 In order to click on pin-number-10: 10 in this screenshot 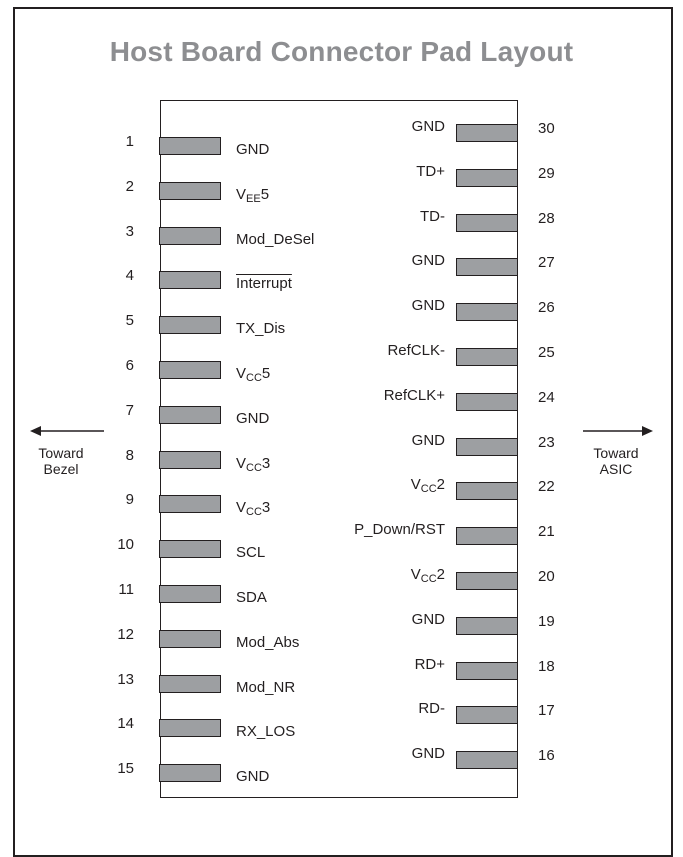, I will do `click(125, 544)`.